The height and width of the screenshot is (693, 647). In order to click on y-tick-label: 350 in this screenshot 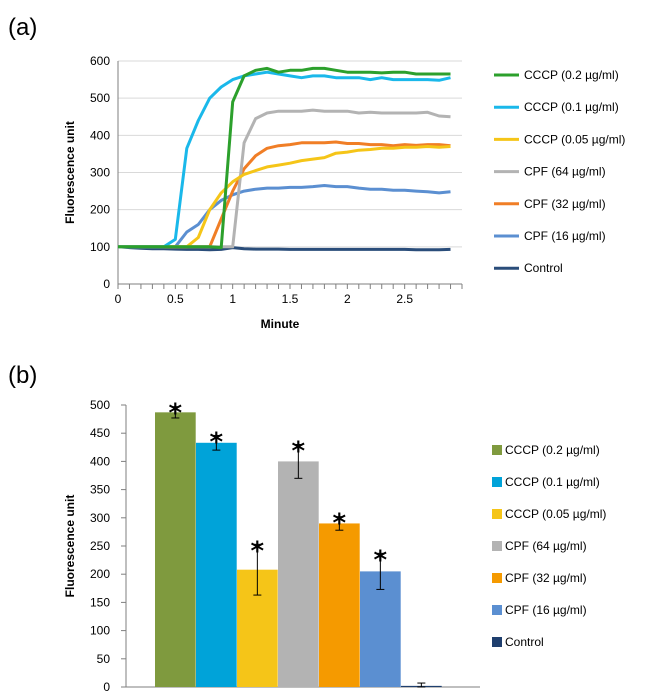, I will do `click(100, 490)`.